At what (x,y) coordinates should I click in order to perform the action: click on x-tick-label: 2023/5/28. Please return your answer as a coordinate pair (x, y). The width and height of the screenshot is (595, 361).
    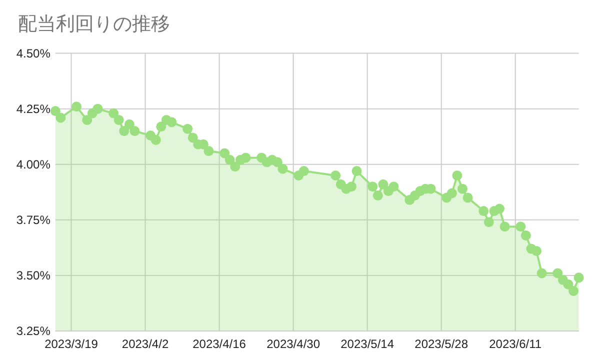
    Looking at the image, I should click on (441, 344).